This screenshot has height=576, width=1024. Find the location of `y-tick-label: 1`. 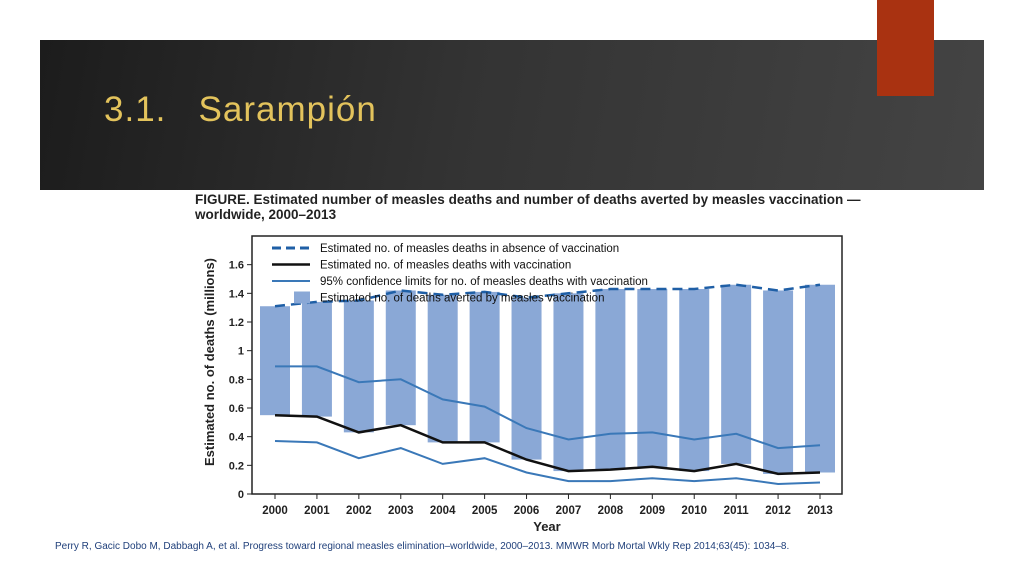

y-tick-label: 1 is located at coordinates (241, 352).